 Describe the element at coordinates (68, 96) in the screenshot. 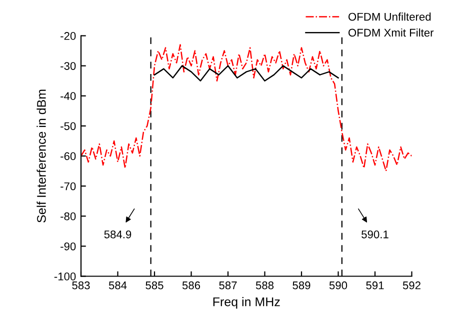

I see `y-tick-label: -40` at that location.